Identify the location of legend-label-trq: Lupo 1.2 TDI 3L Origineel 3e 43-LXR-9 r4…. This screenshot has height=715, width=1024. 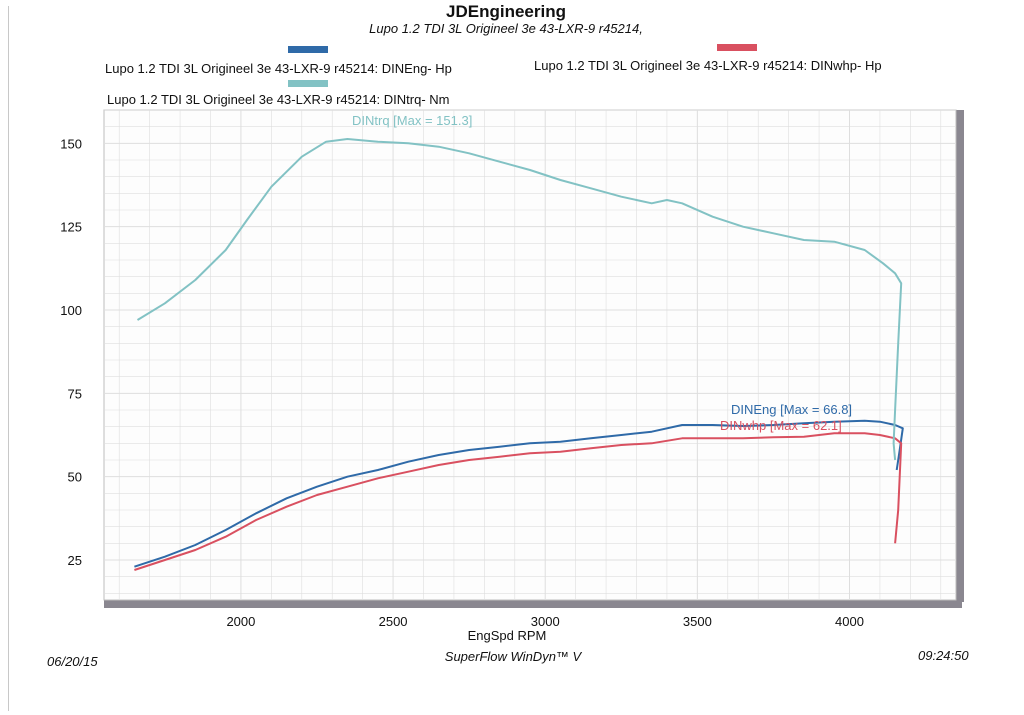
(278, 99).